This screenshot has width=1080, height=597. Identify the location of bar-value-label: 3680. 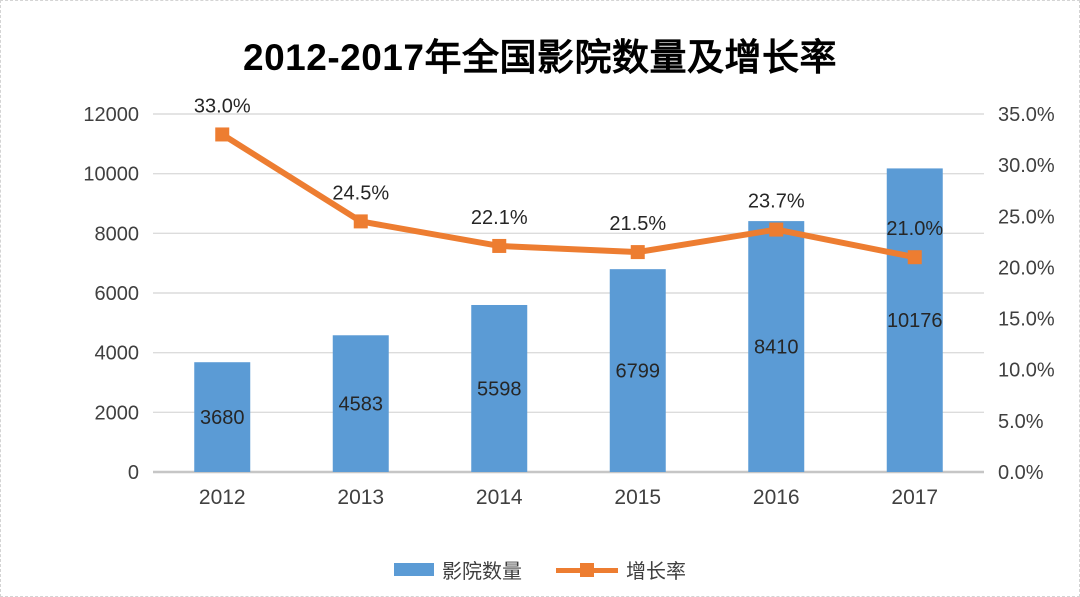
(222, 418).